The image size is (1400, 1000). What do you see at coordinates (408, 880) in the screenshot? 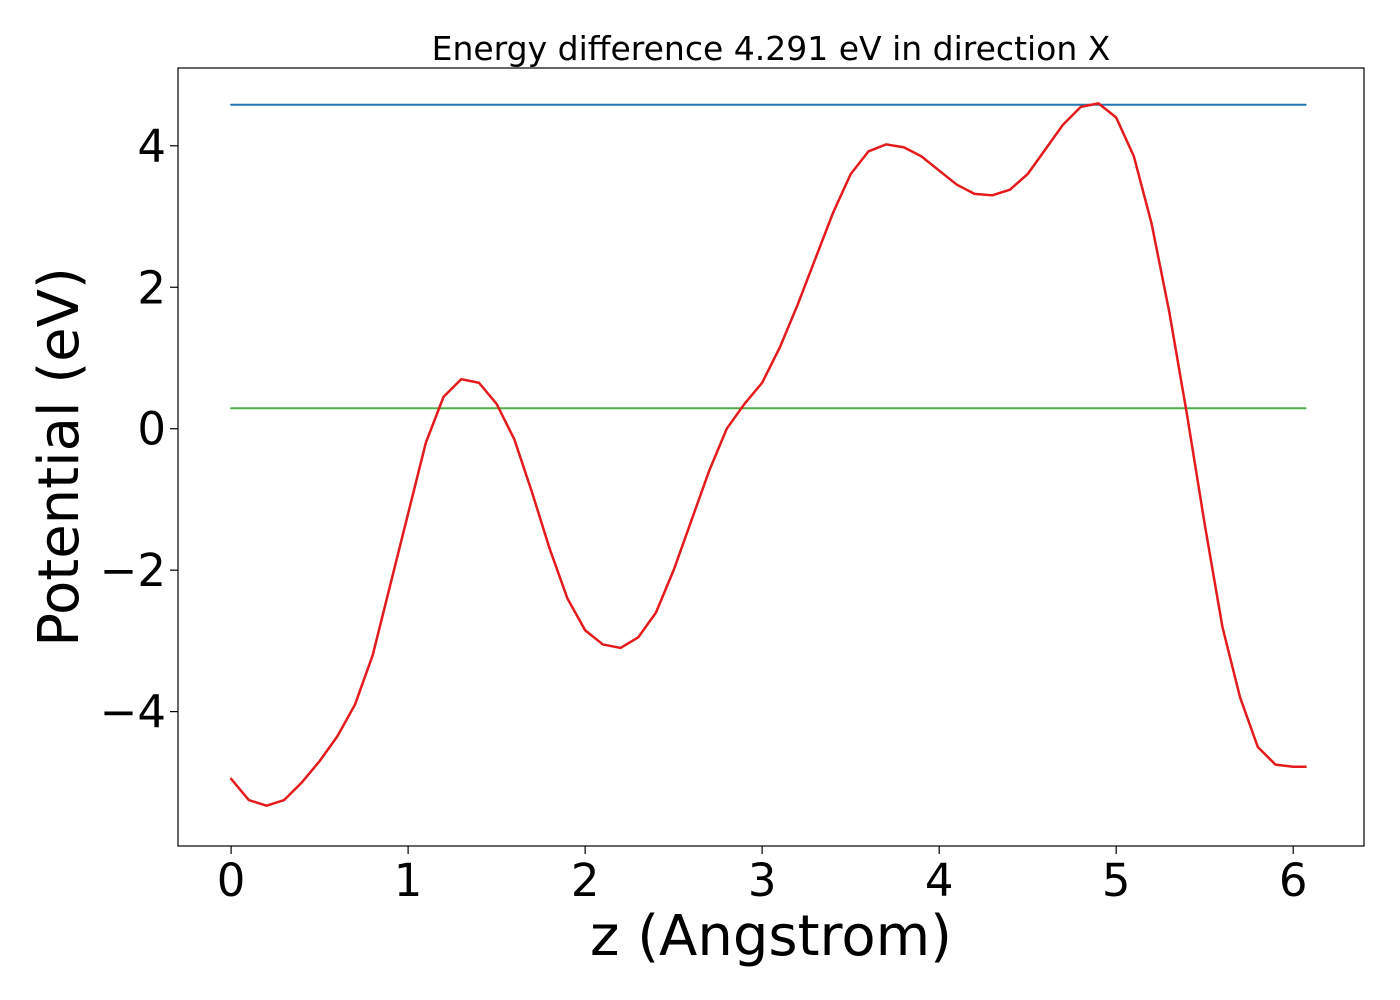
I see `x-tick-label: 1` at bounding box center [408, 880].